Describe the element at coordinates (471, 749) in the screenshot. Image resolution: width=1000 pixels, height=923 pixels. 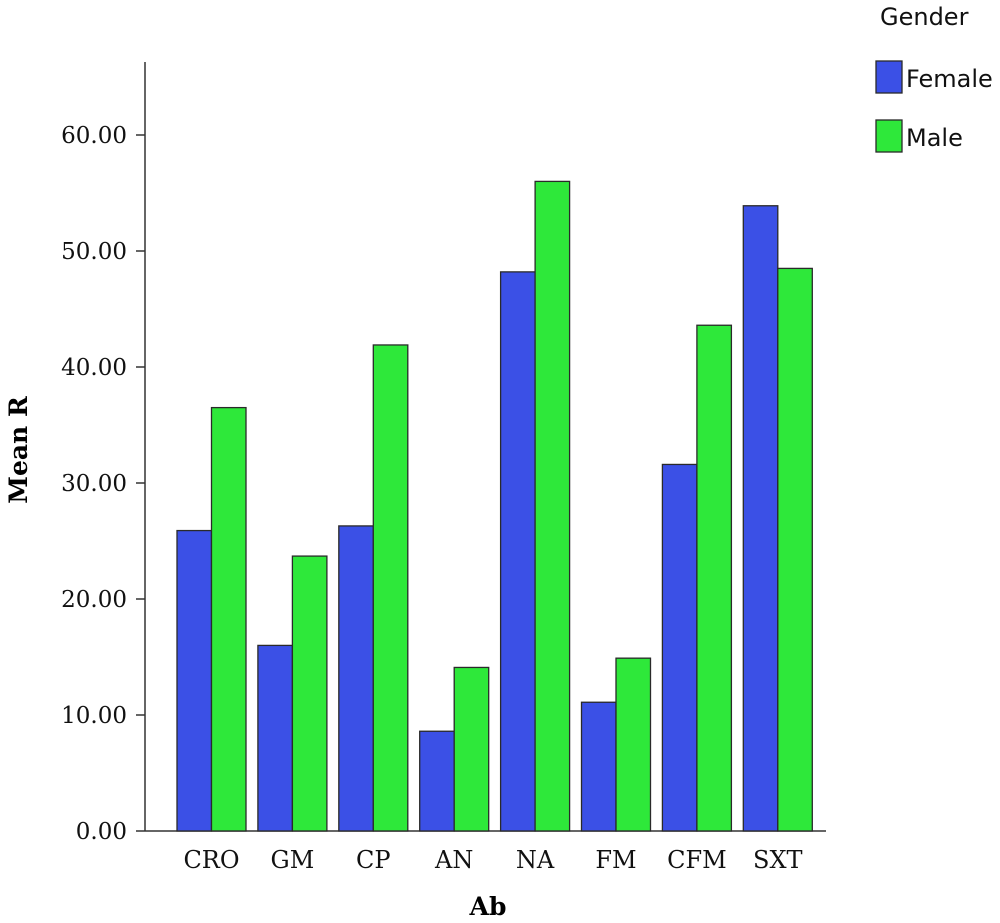
I see `bar-male-an` at that location.